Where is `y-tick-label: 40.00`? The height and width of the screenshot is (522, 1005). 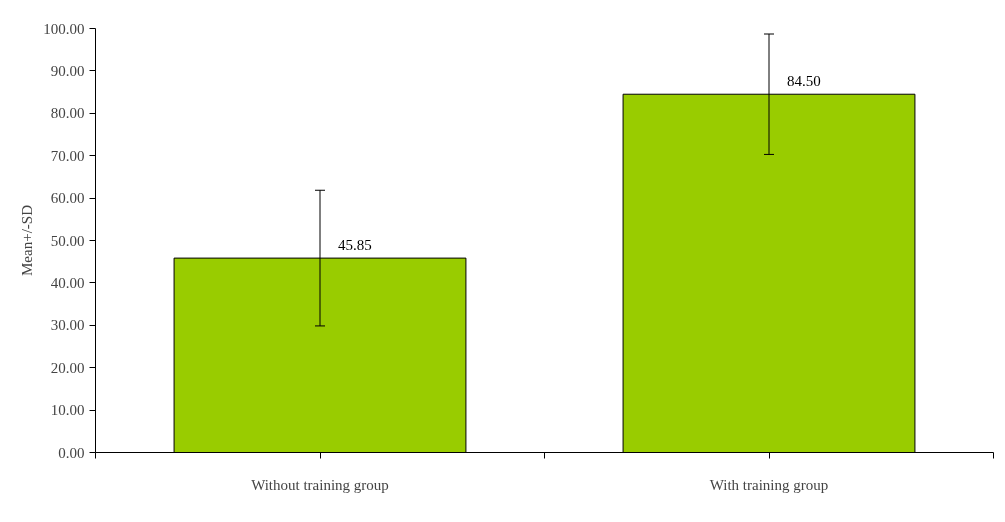
y-tick-label: 40.00 is located at coordinates (67, 282).